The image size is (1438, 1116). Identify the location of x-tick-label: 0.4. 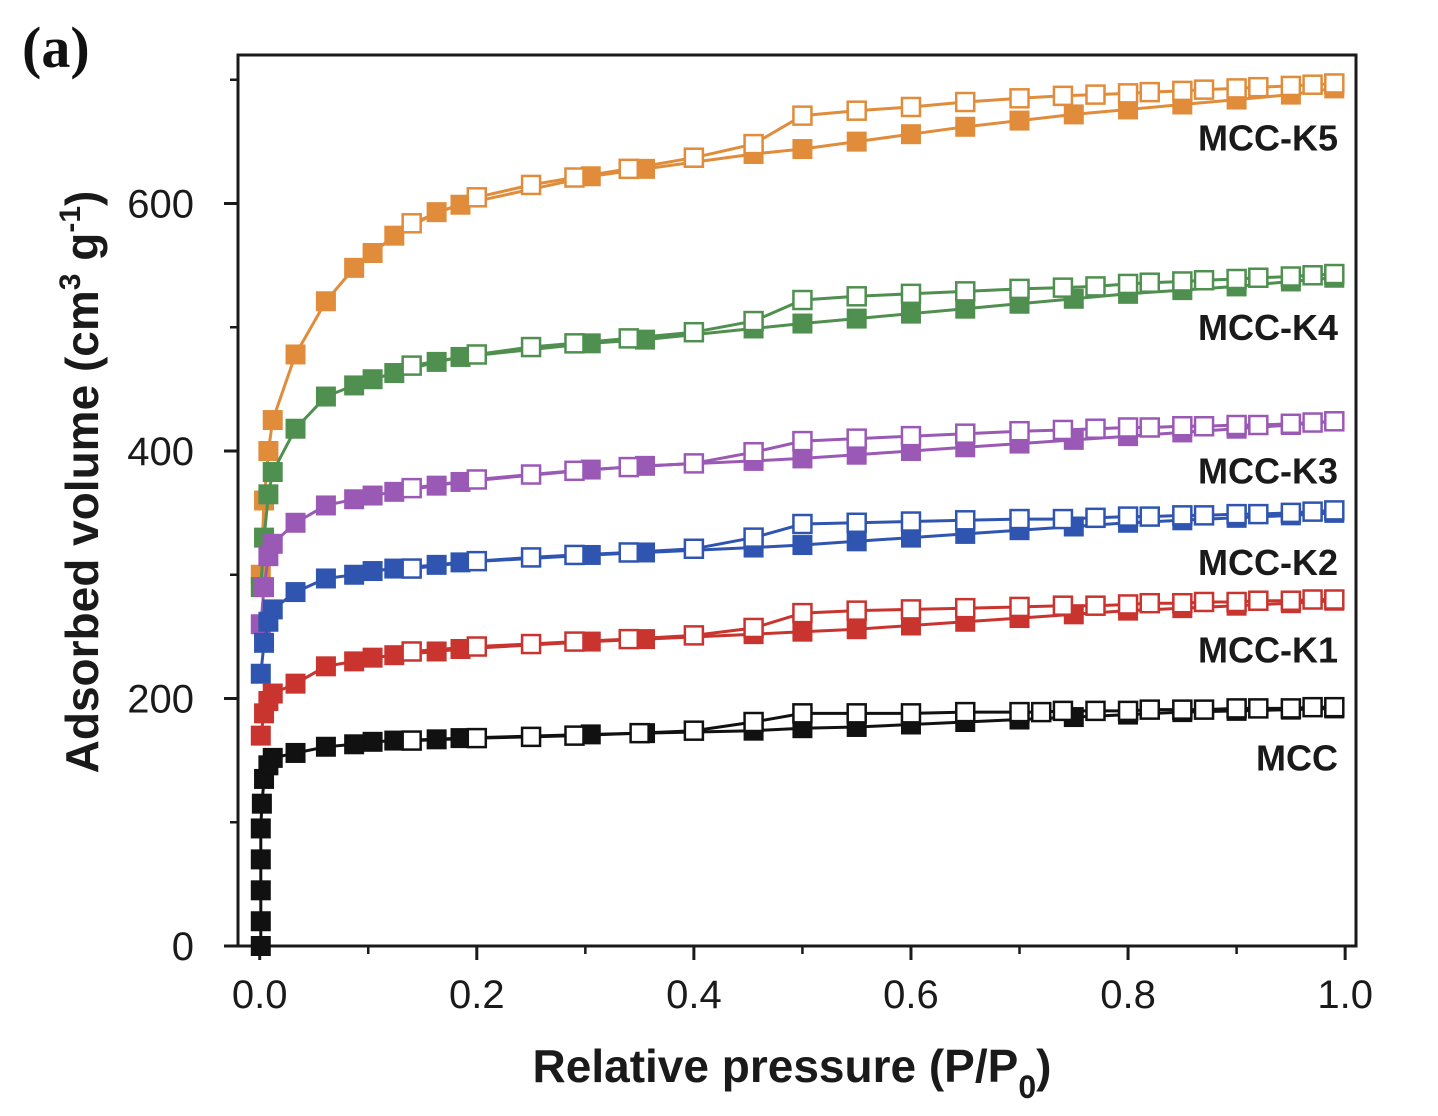
(694, 995).